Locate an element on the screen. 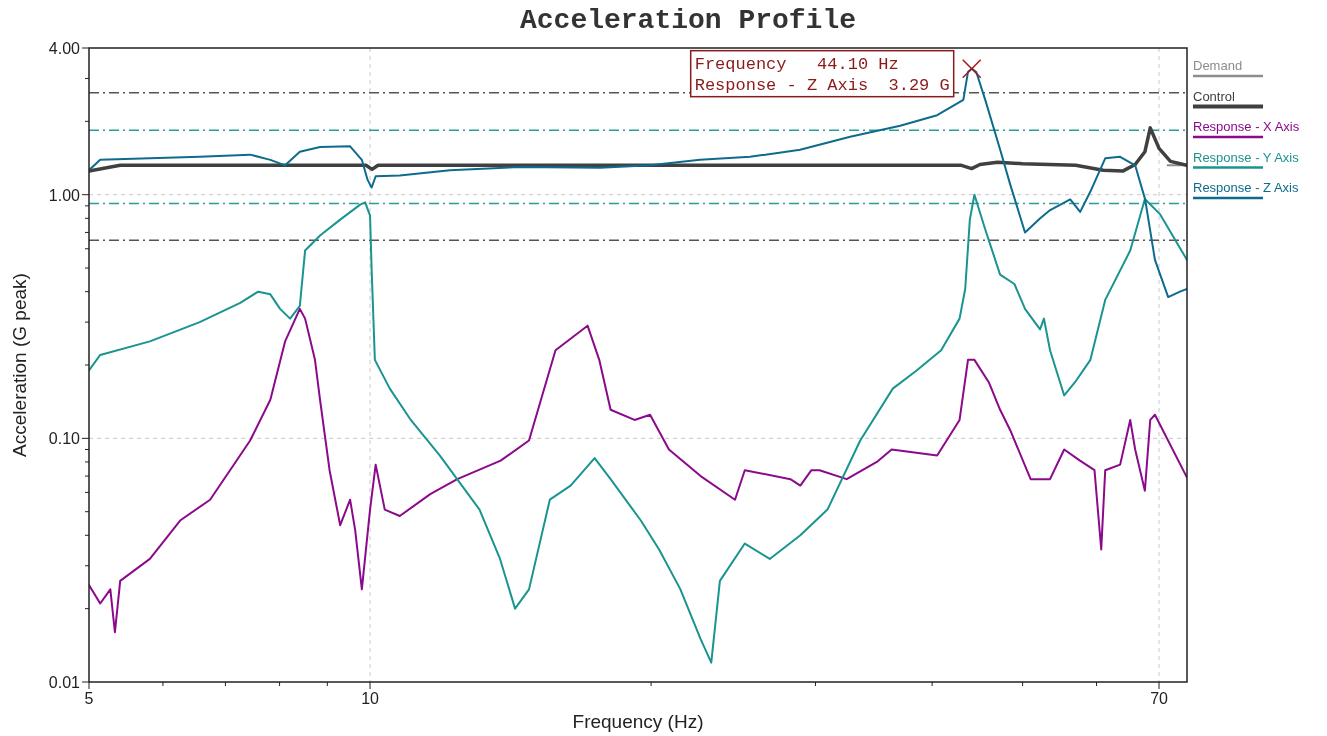 The image size is (1327, 736). x-tick-label: 5 is located at coordinates (89, 698).